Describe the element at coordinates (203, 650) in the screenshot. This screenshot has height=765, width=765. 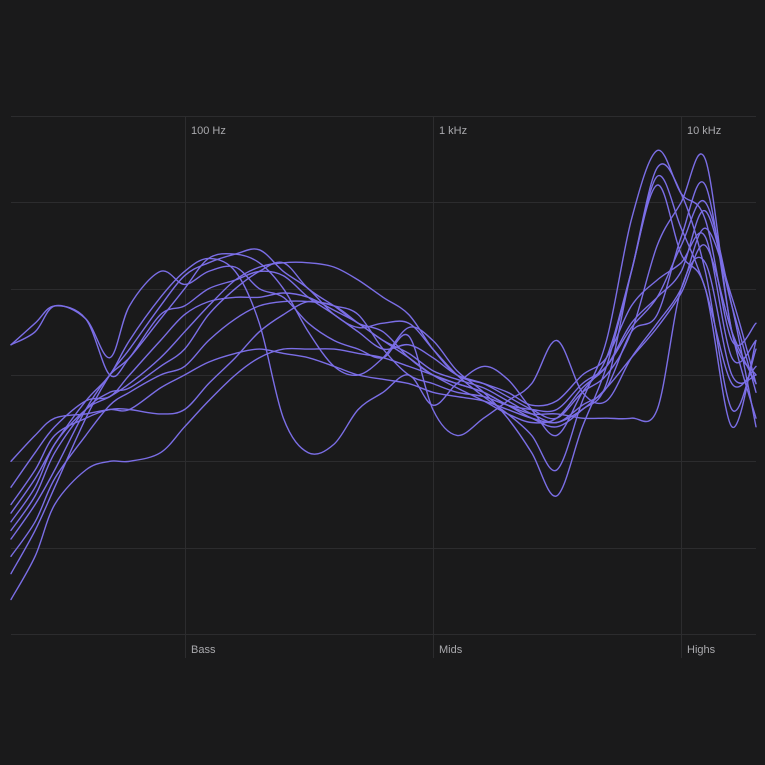
I see `band-label-0: Bass` at that location.